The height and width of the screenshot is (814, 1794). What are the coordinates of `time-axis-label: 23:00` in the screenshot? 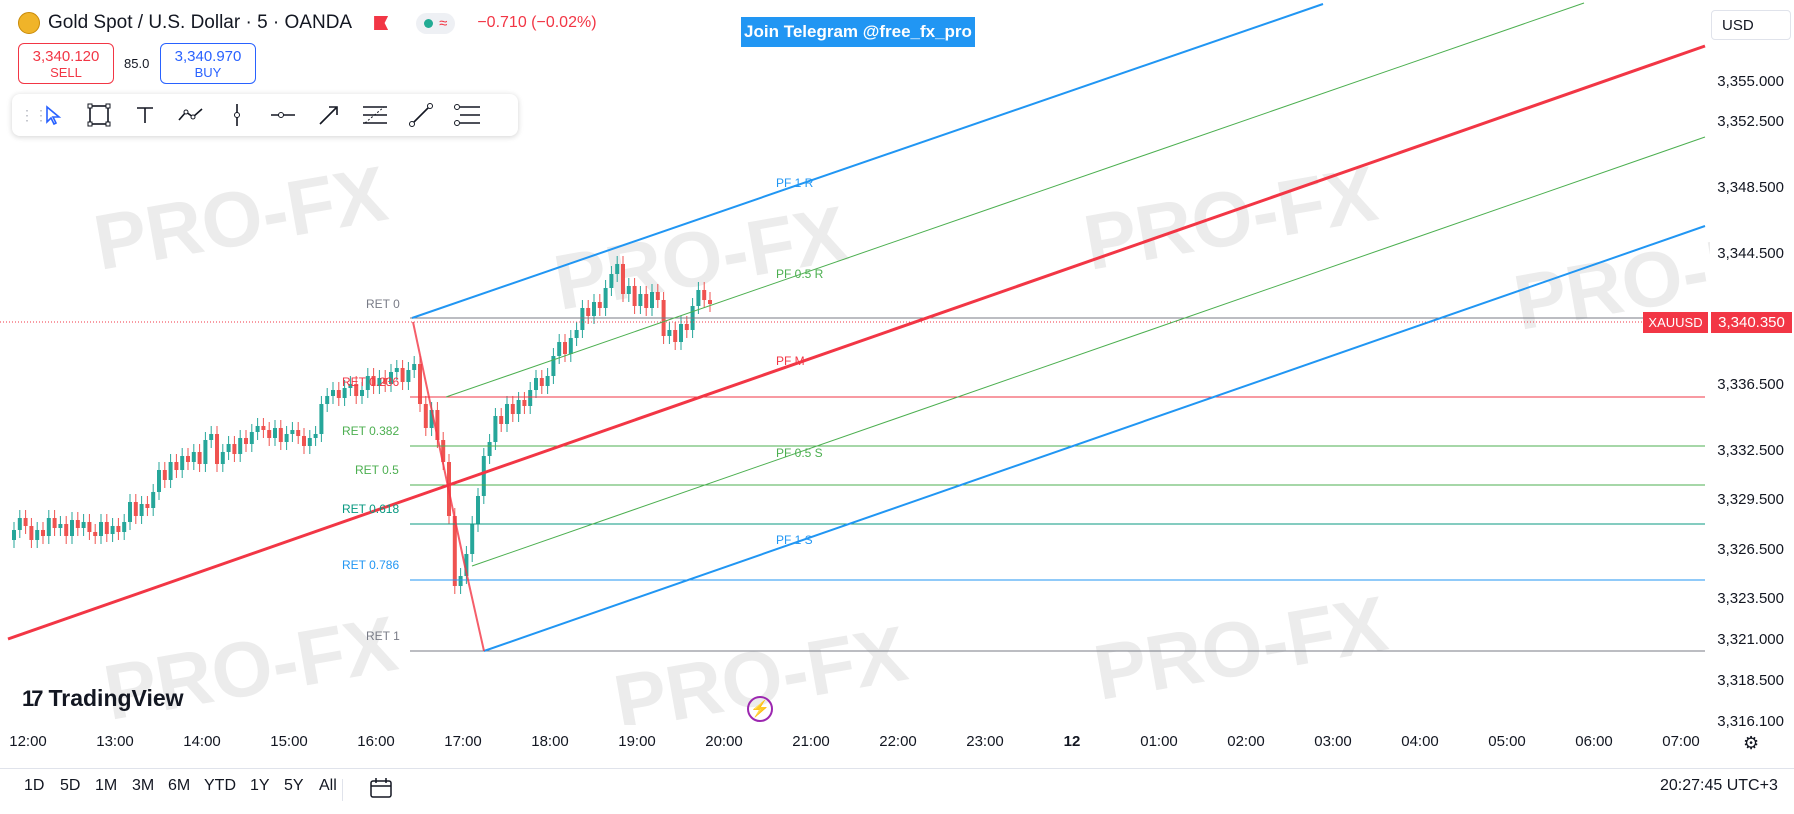 It's located at (985, 741).